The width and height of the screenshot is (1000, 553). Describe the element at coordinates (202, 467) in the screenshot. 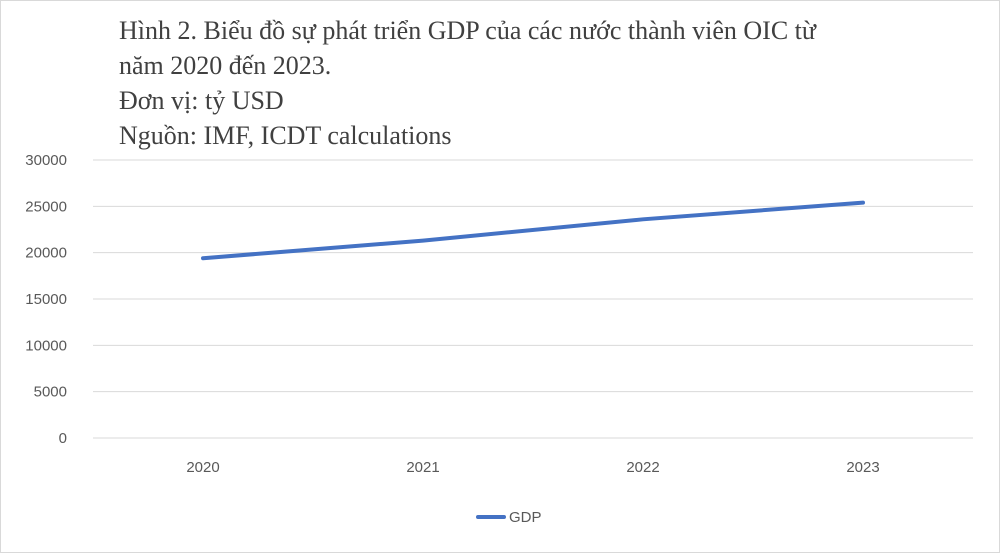

I see `x-tick-label: 2020` at that location.